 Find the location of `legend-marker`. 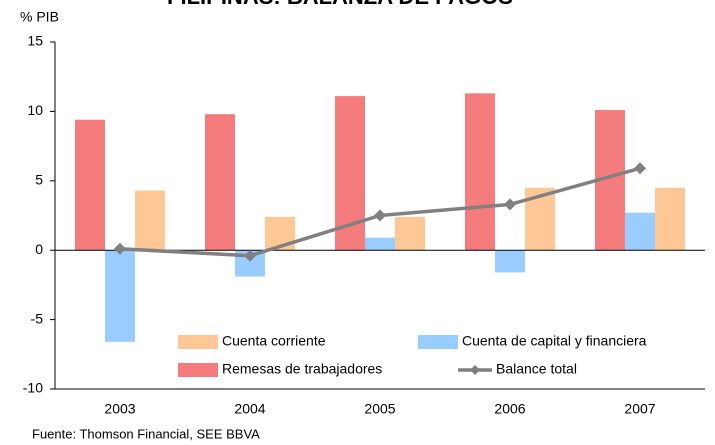

legend-marker is located at coordinates (475, 370).